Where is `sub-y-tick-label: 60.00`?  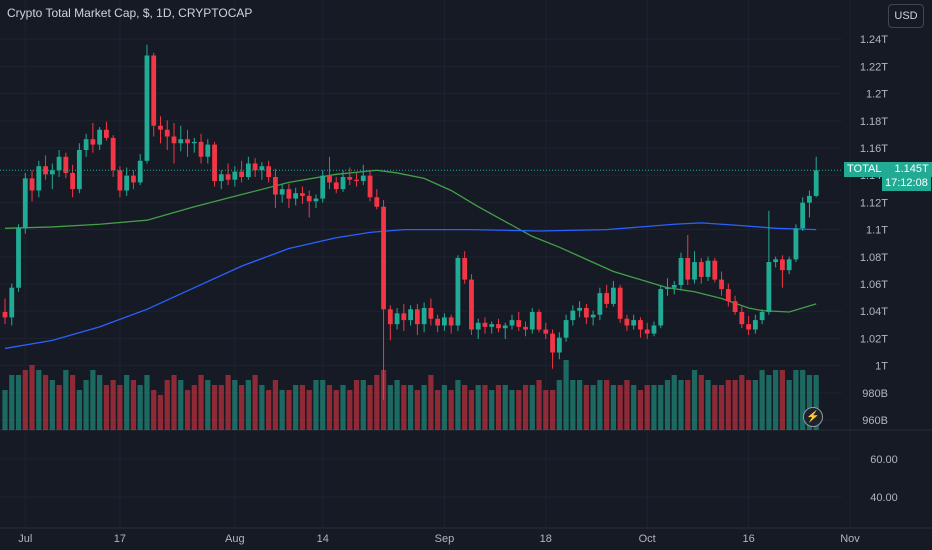 sub-y-tick-label: 60.00 is located at coordinates (884, 460).